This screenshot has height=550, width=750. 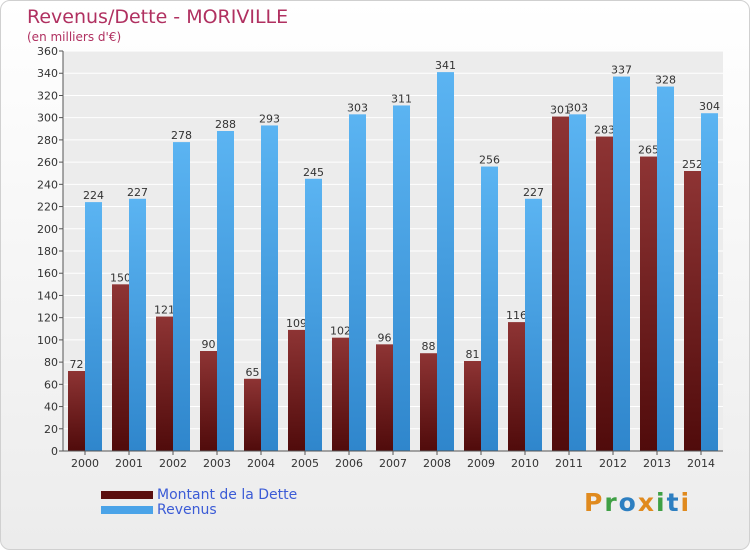 I want to click on x-tick-label: 2010, so click(x=525, y=463).